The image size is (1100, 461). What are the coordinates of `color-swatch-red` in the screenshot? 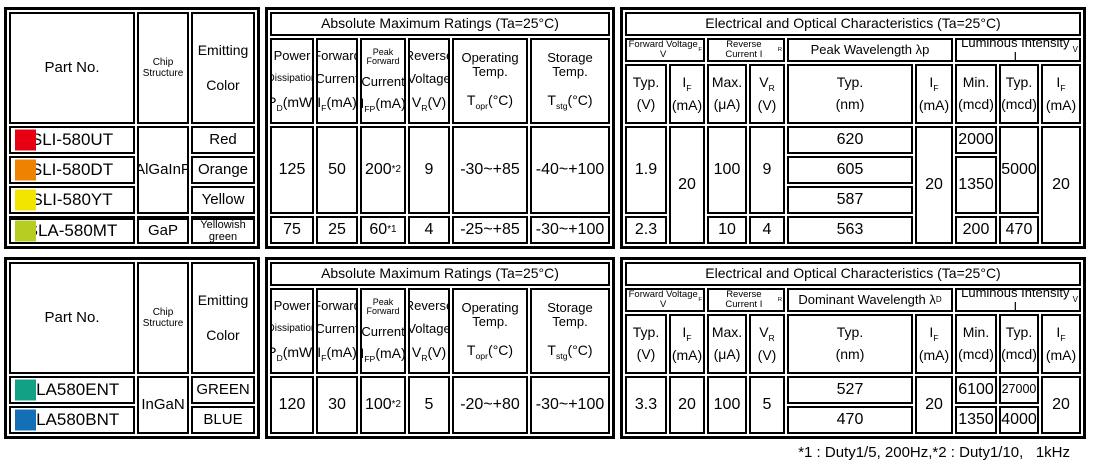 It's located at (25, 140).